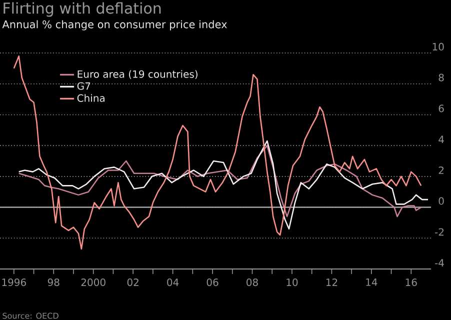 The height and width of the screenshot is (320, 451). Describe the element at coordinates (173, 282) in the screenshot. I see `x-tick-label: 04` at that location.